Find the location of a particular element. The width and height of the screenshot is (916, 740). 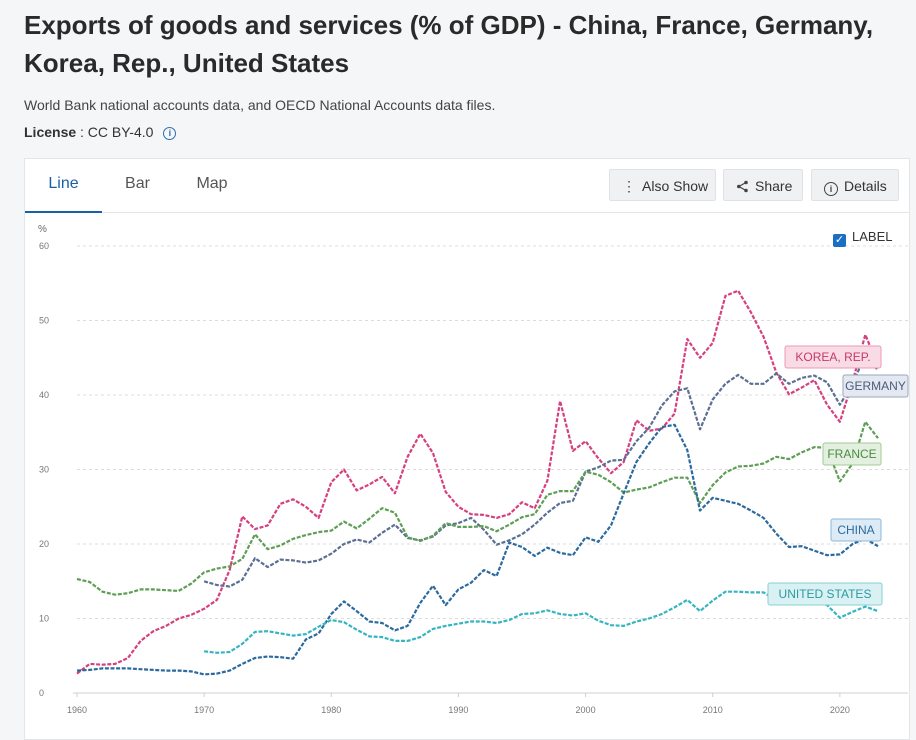

y-axis-unit-label: % is located at coordinates (42, 229).